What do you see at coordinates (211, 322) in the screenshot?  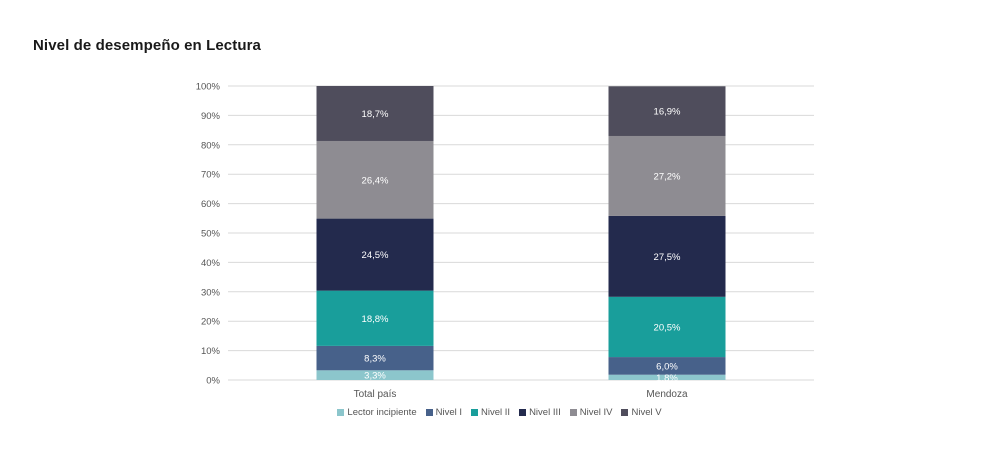 I see `y-tick-label: 20%` at bounding box center [211, 322].